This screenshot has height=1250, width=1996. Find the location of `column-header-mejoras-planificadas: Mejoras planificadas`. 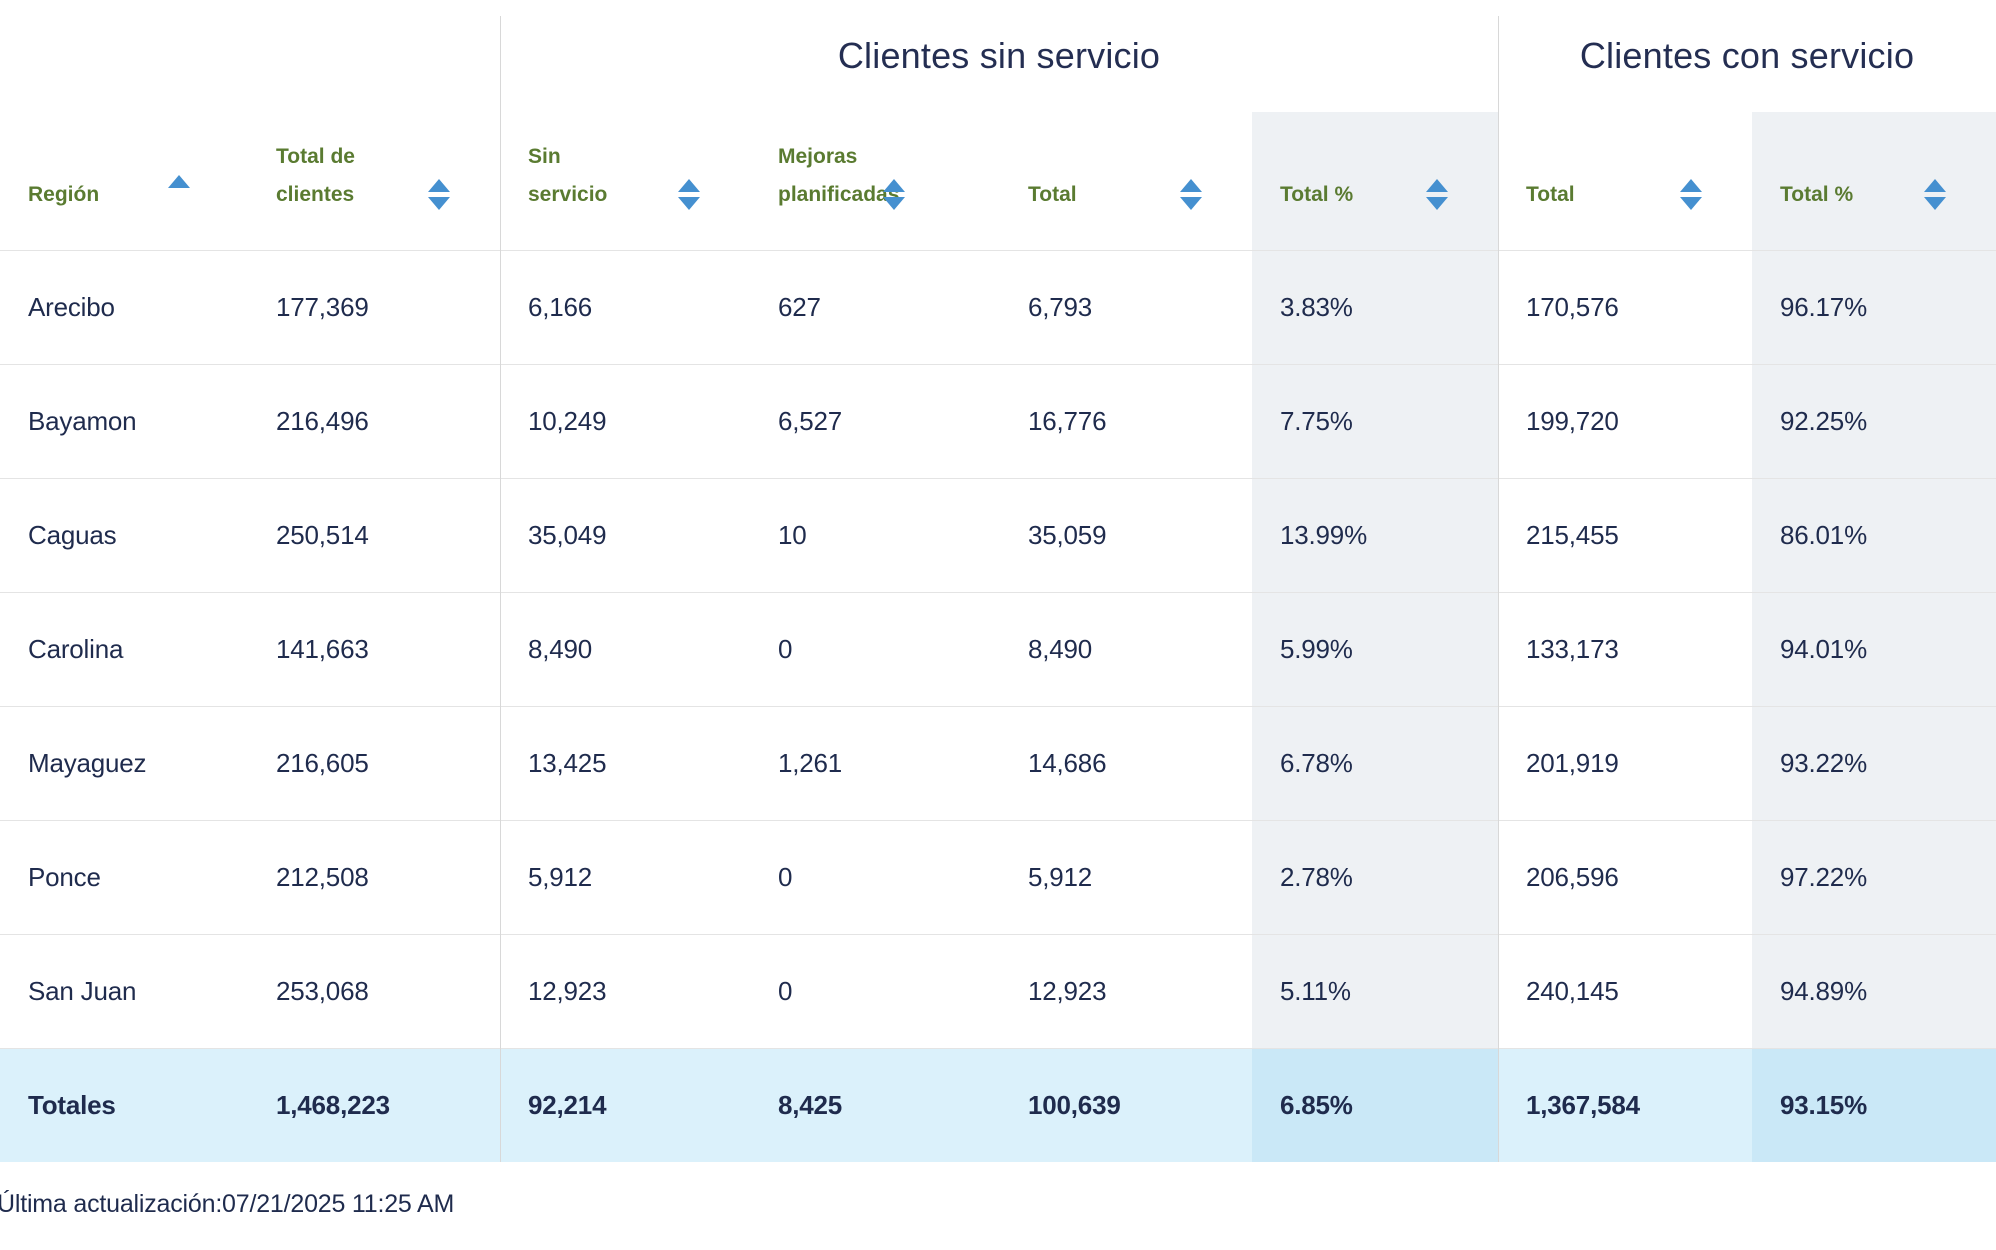

column-header-mejoras-planificadas: Mejoras planificadas is located at coordinates (875, 181).